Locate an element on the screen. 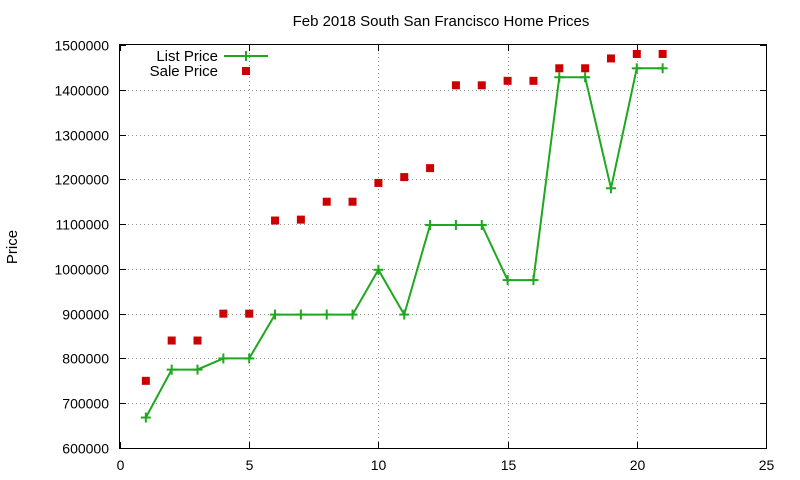  y-axis-label: Price is located at coordinates (12, 247).